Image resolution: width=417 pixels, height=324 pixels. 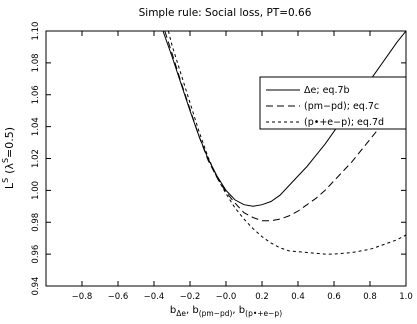 I want to click on y-tick-label: 0.96, so click(x=36, y=254).